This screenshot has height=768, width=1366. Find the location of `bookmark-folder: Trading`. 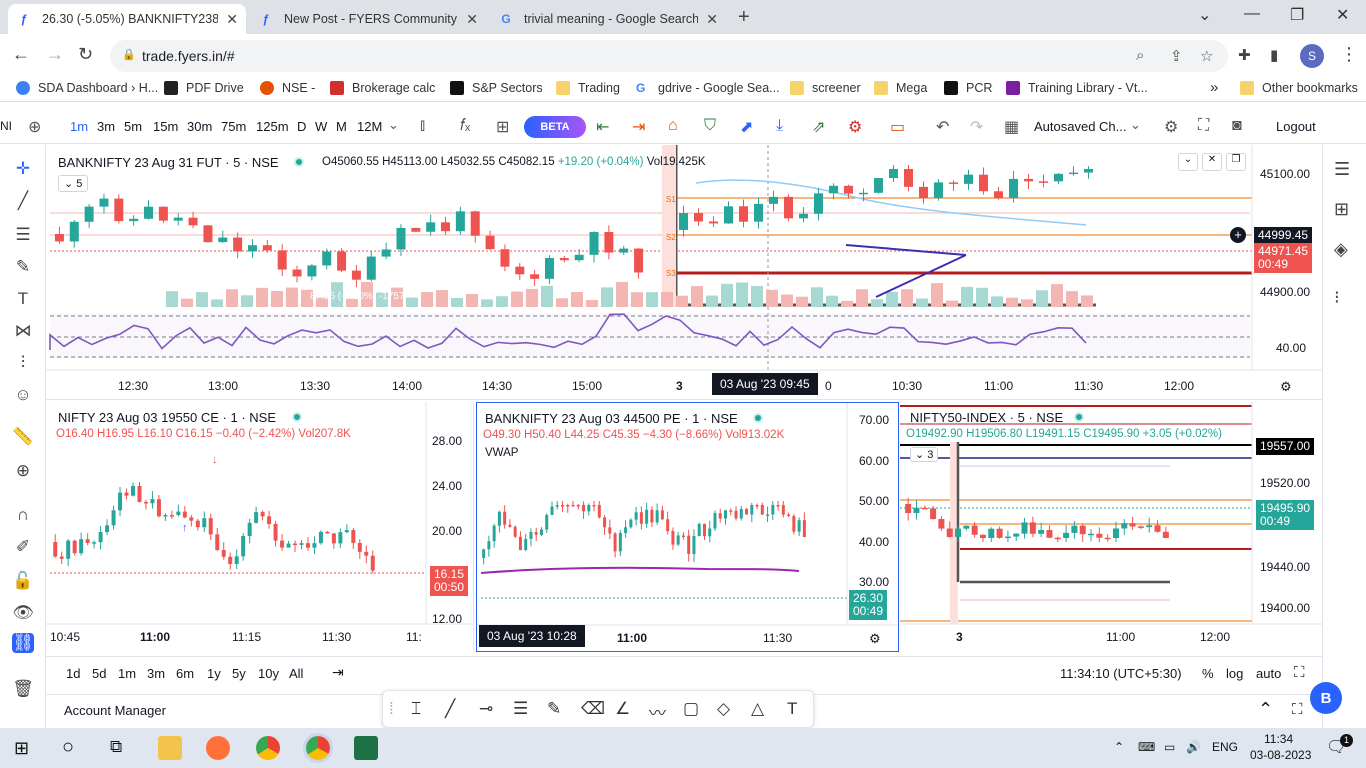

bookmark-folder: Trading is located at coordinates (588, 88).